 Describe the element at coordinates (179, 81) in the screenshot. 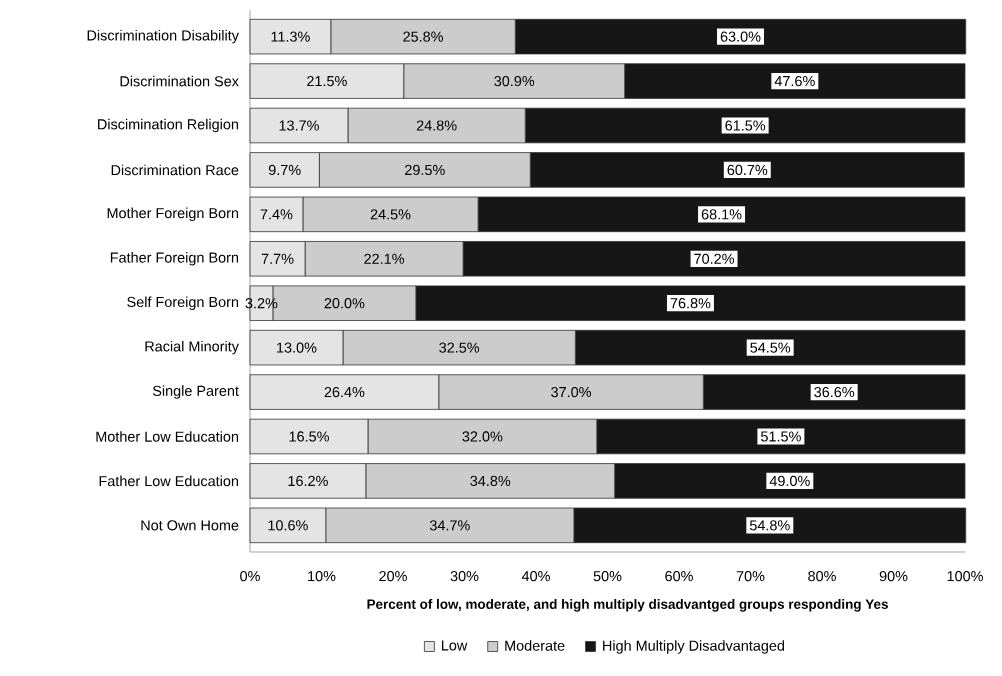

I see `y-tick-label: Discrimination Sex` at that location.